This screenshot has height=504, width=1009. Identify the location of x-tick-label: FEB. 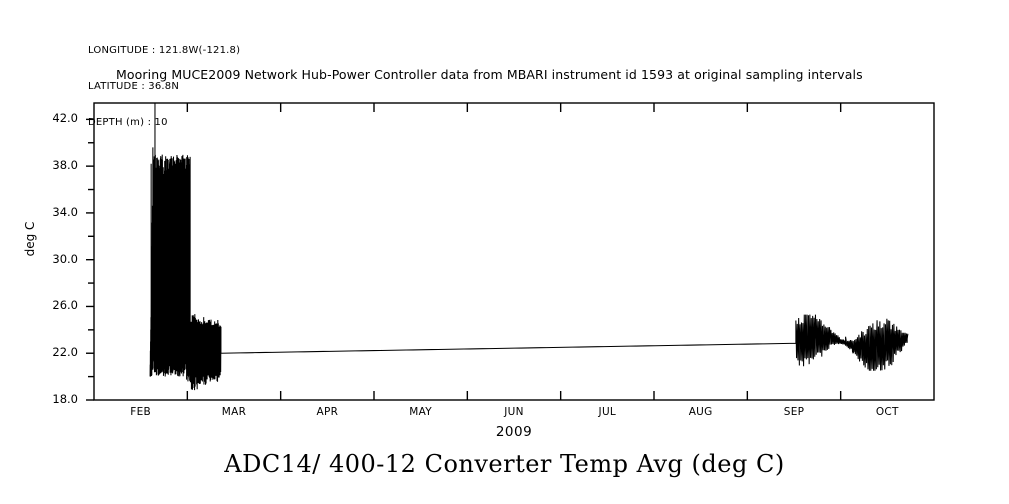
(141, 412).